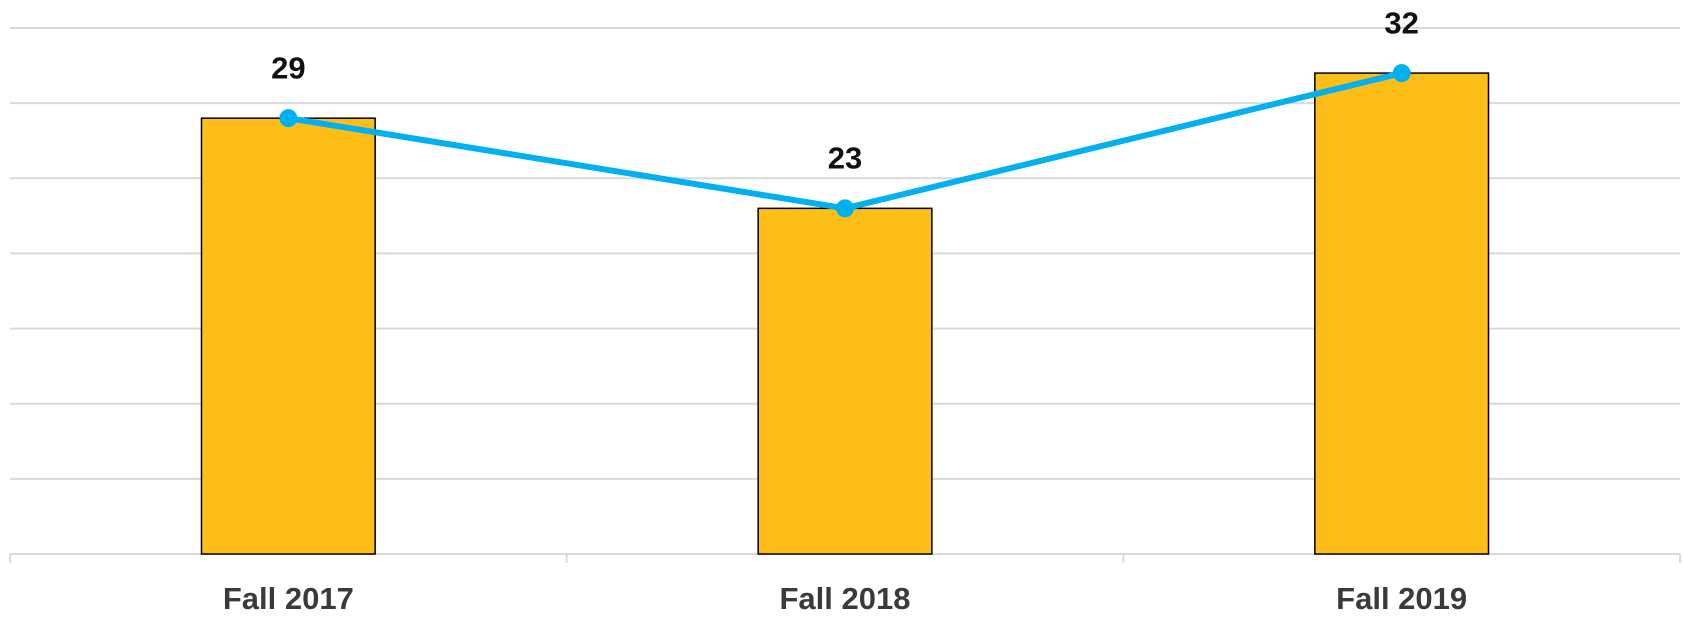 This screenshot has height=618, width=1683. What do you see at coordinates (288, 598) in the screenshot?
I see `x-tick-label: Fall 2017` at bounding box center [288, 598].